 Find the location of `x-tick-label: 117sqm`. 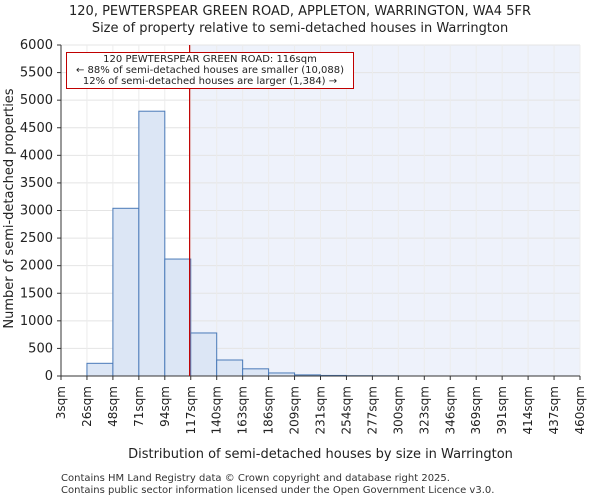

x-tick-label: 117sqm is located at coordinates (191, 410).